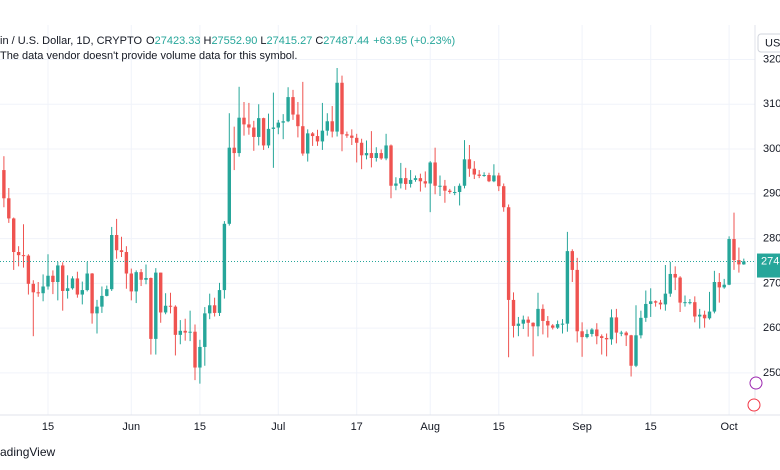 The width and height of the screenshot is (780, 470). What do you see at coordinates (771, 59) in the screenshot?
I see `y-tick-label: 32000` at bounding box center [771, 59].